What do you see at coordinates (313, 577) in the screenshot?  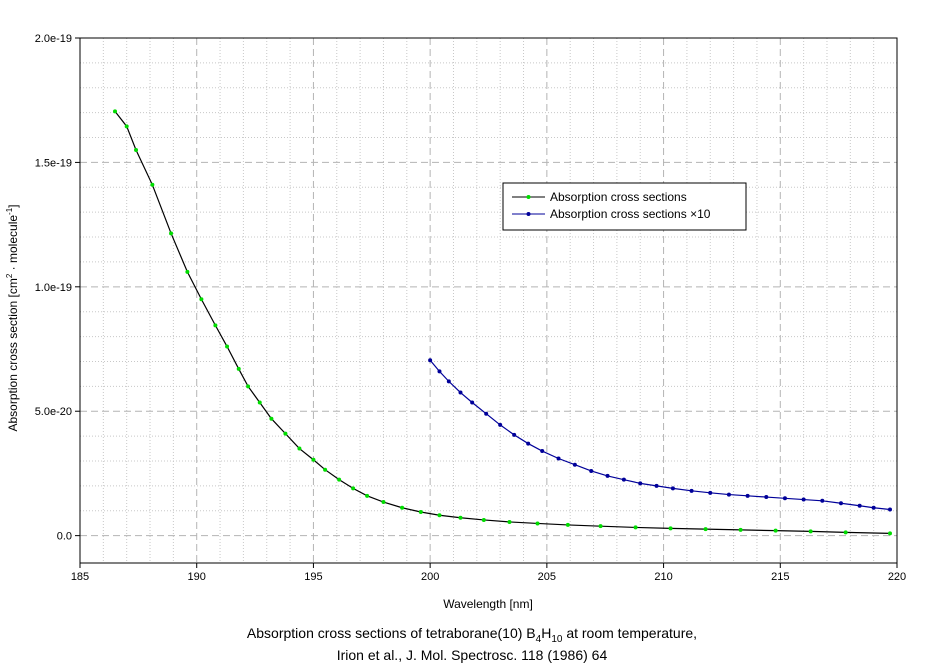 I see `x-tick-label: 195` at bounding box center [313, 577].